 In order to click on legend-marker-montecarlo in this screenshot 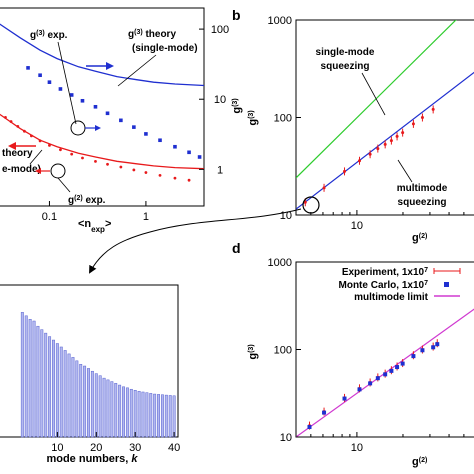, I will do `click(446, 284)`.